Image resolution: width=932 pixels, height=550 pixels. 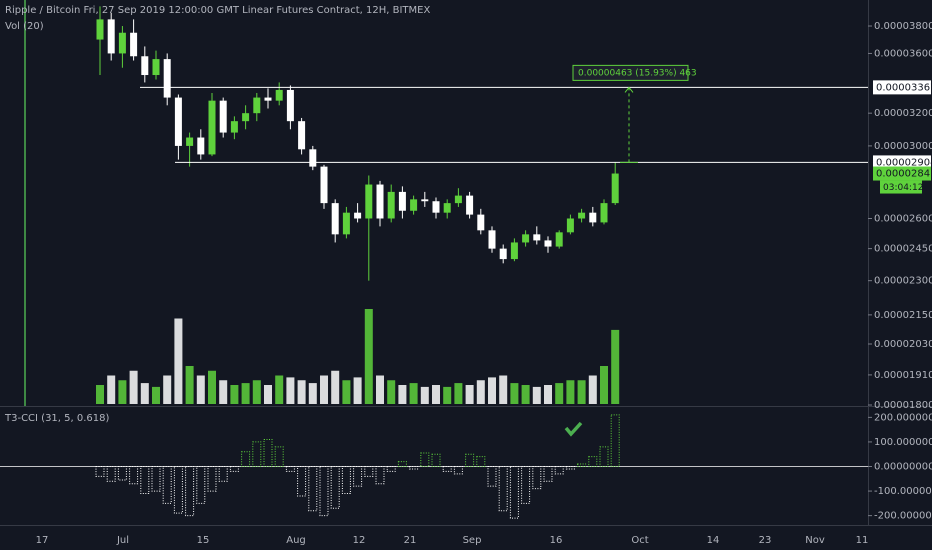 What do you see at coordinates (359, 540) in the screenshot?
I see `x-tick-label: 12` at bounding box center [359, 540].